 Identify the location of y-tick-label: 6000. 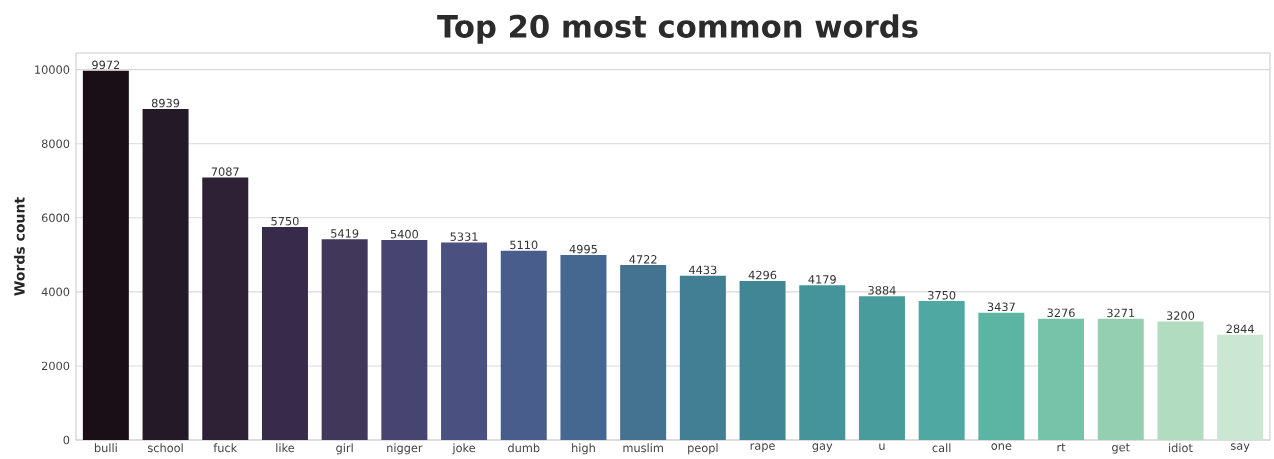
(55, 218).